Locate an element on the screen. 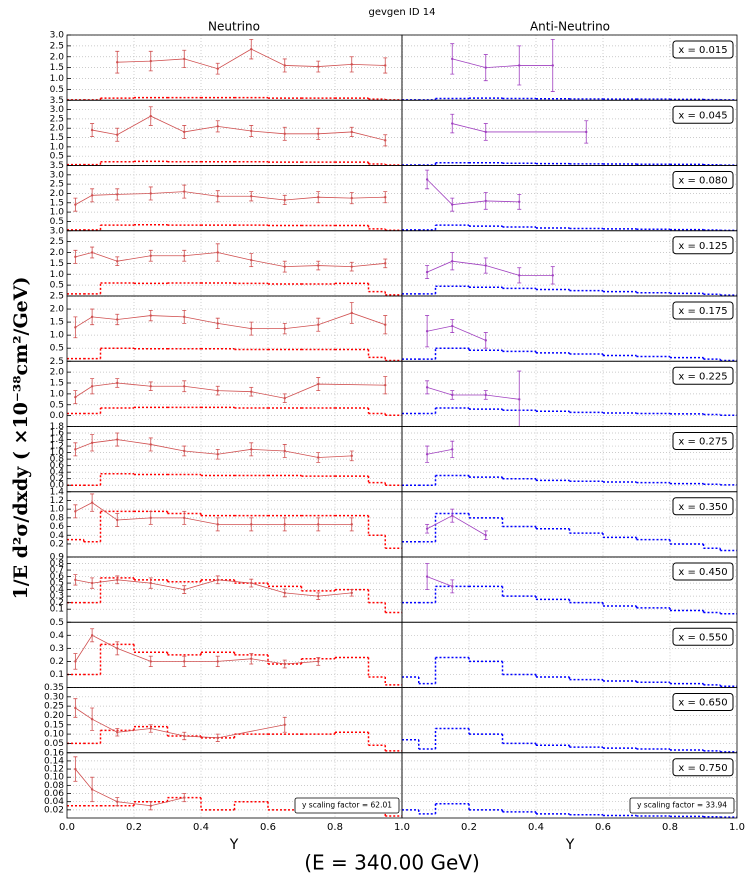  y-tick-label: 0.02 is located at coordinates (54, 810).